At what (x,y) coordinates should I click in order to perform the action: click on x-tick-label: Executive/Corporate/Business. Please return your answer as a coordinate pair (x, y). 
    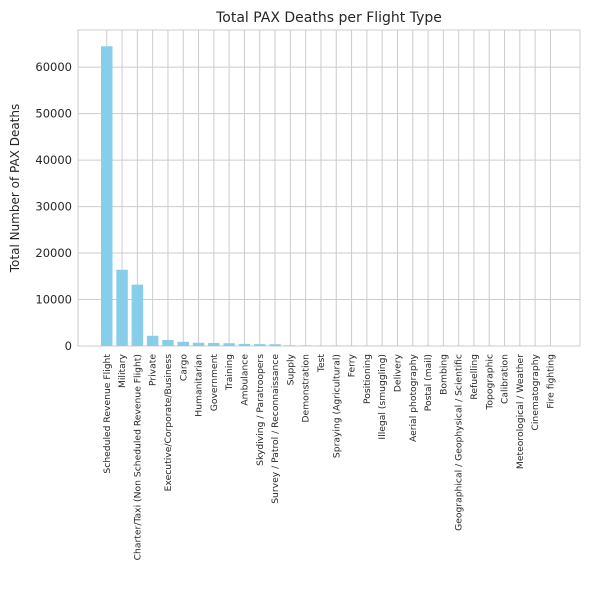
    Looking at the image, I should click on (168, 423).